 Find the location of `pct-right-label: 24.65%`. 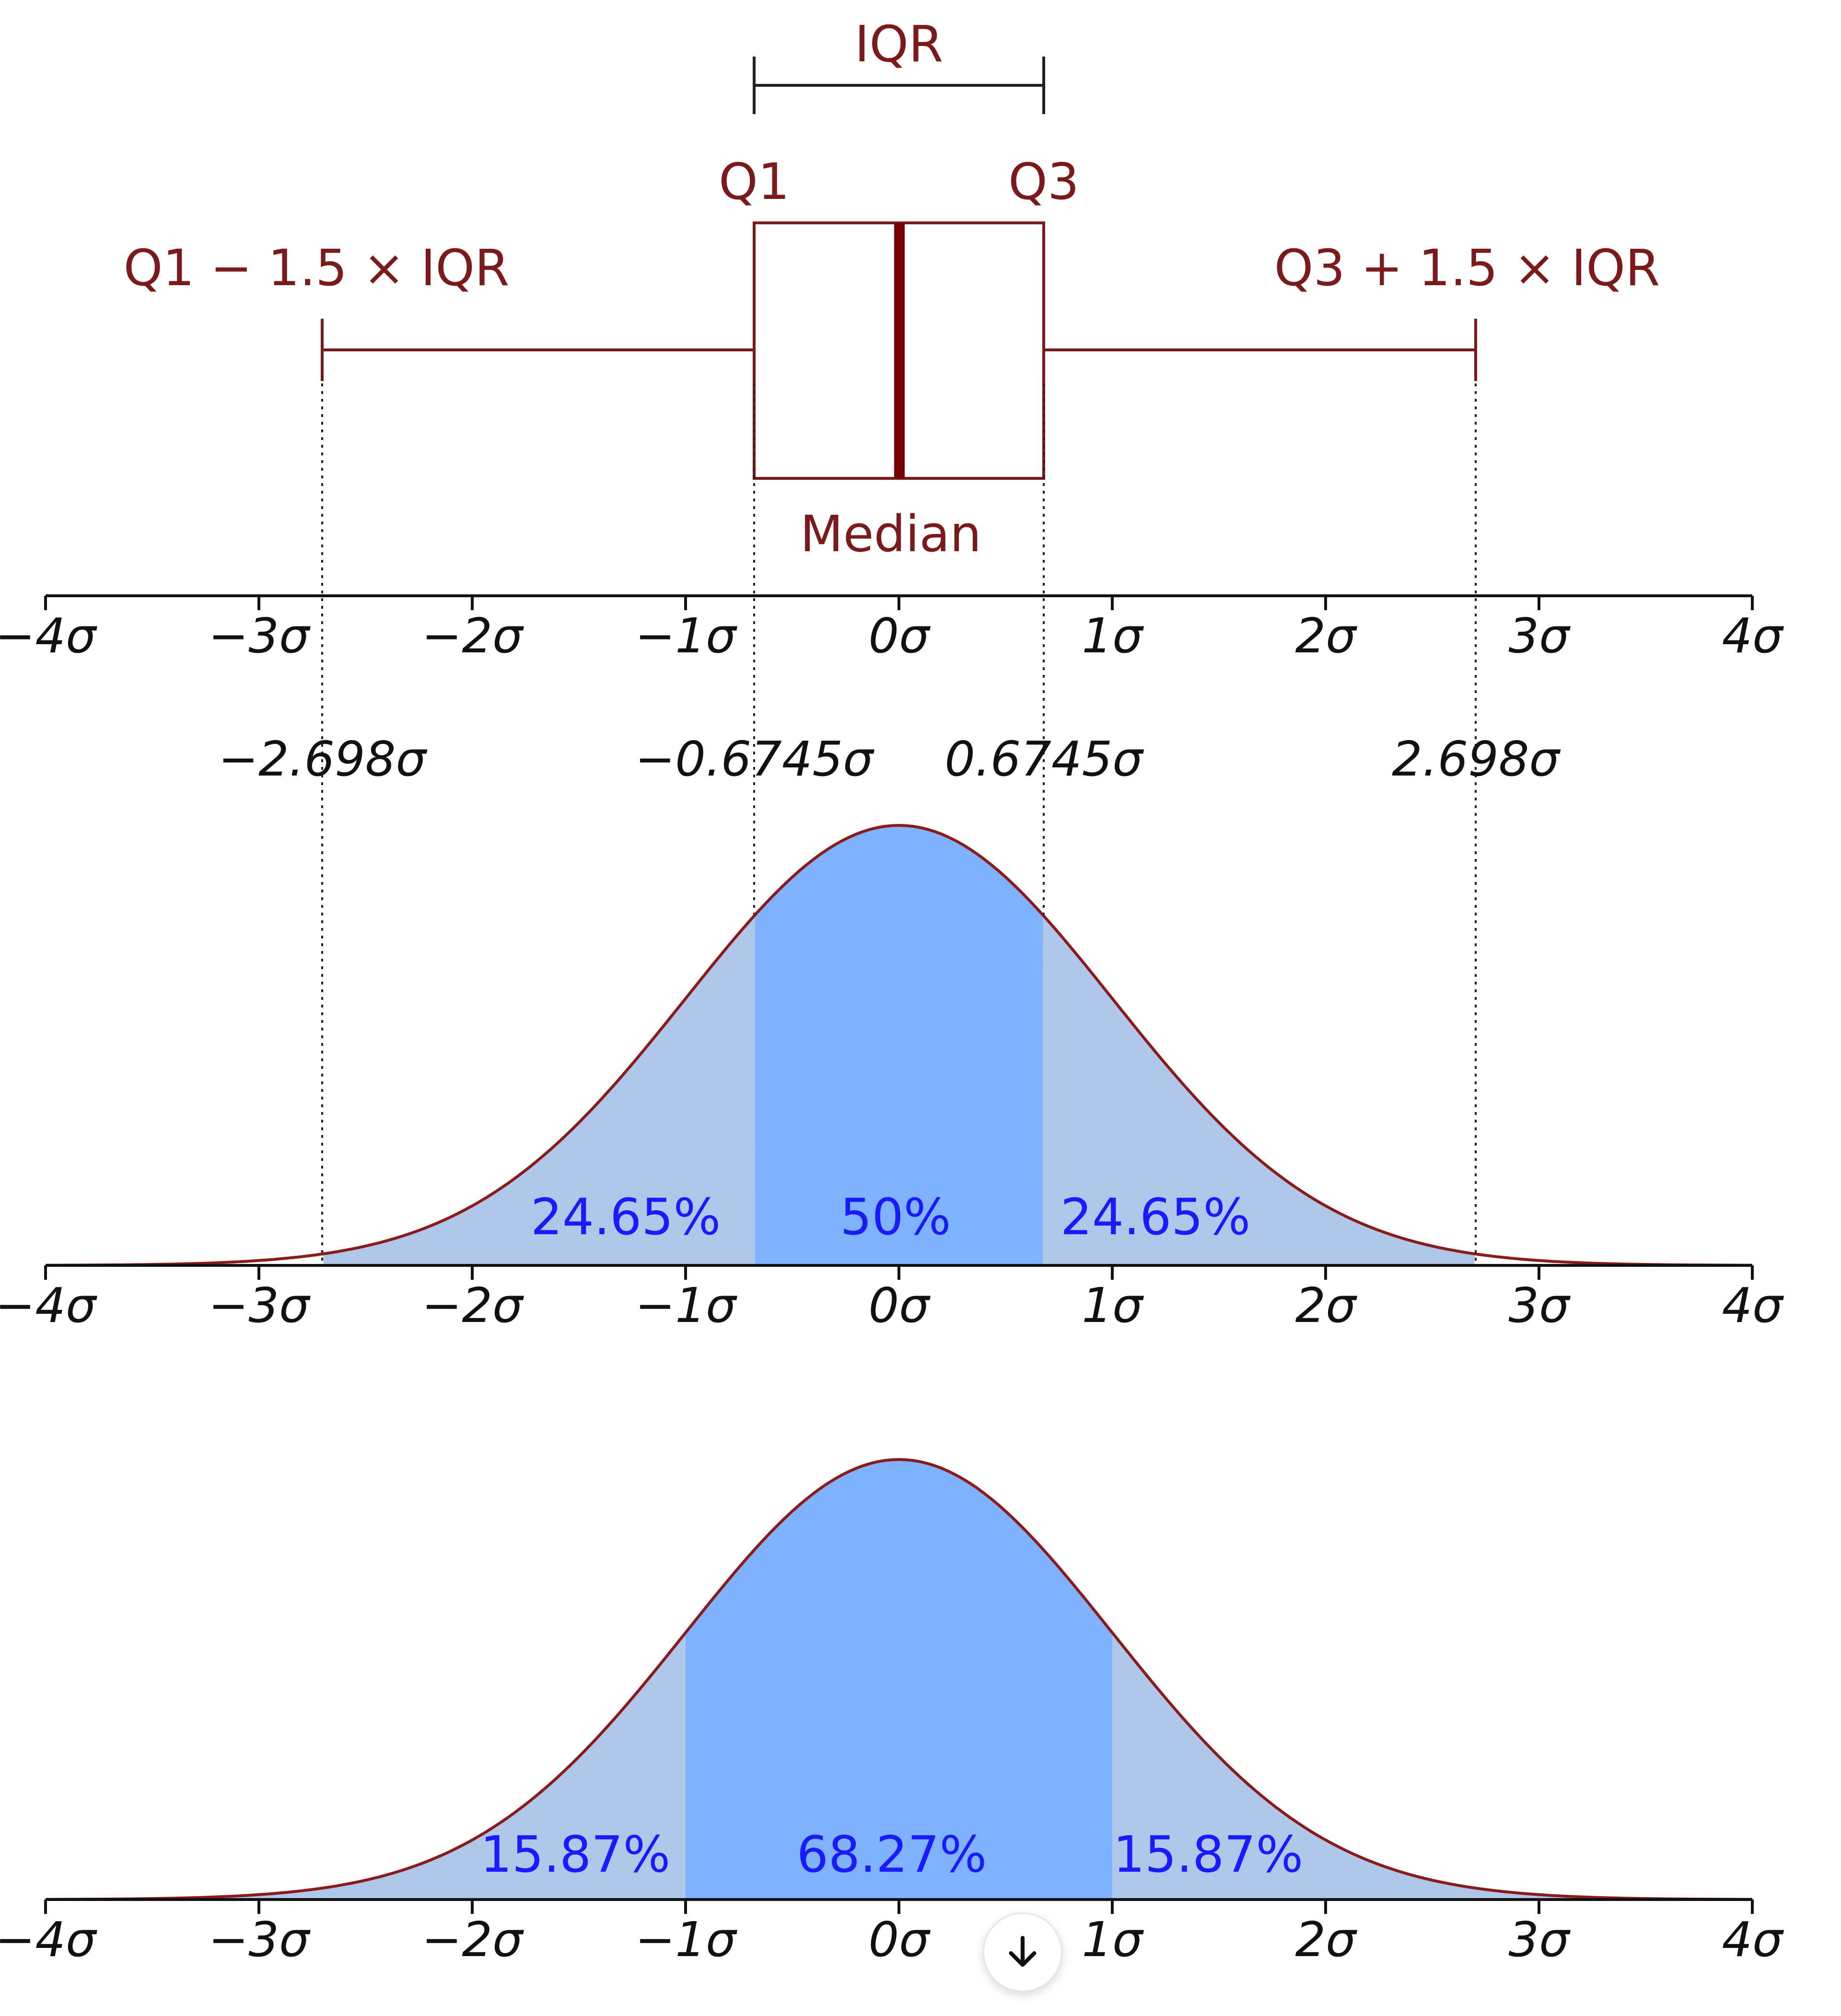

pct-right-label: 24.65% is located at coordinates (1155, 1217).